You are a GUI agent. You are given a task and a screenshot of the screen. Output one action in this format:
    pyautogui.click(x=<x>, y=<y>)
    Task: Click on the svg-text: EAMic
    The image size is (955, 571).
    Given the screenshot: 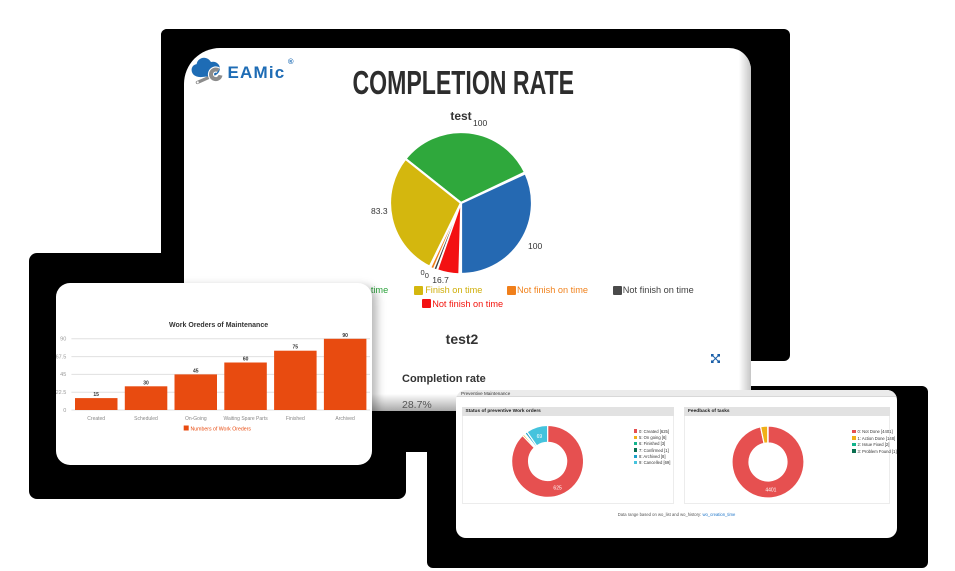 What is the action you would take?
    pyautogui.click(x=257, y=72)
    